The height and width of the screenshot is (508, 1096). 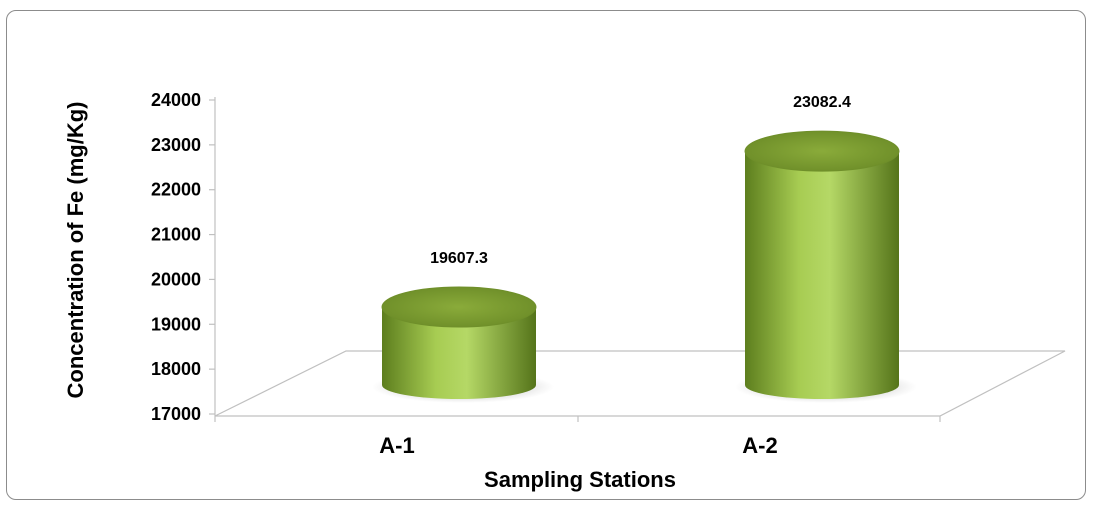 I want to click on x-axis-ticks: A-1 A-2, so click(x=577, y=437).